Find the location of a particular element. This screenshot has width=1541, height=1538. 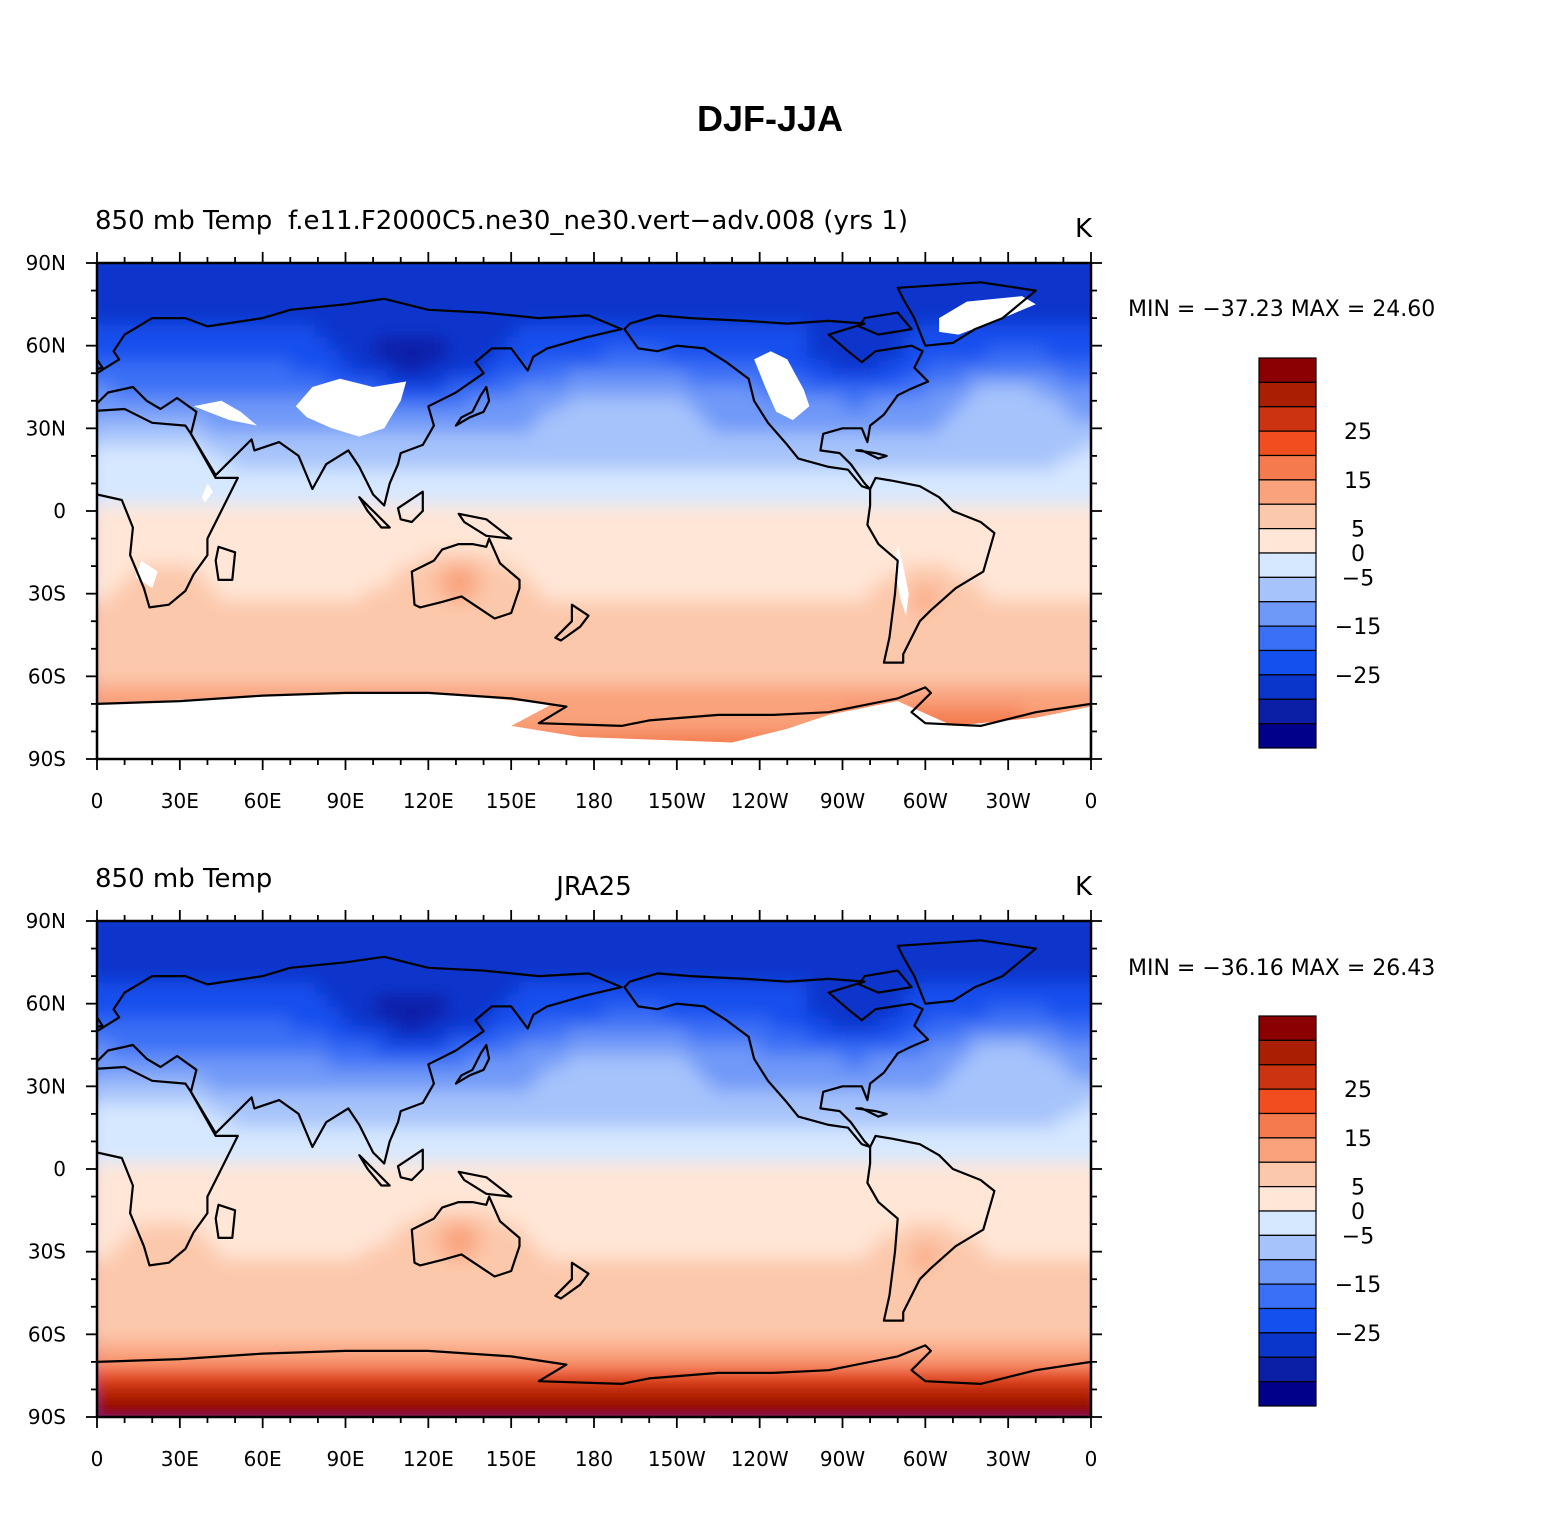

x-tick-label: 180 is located at coordinates (594, 801).